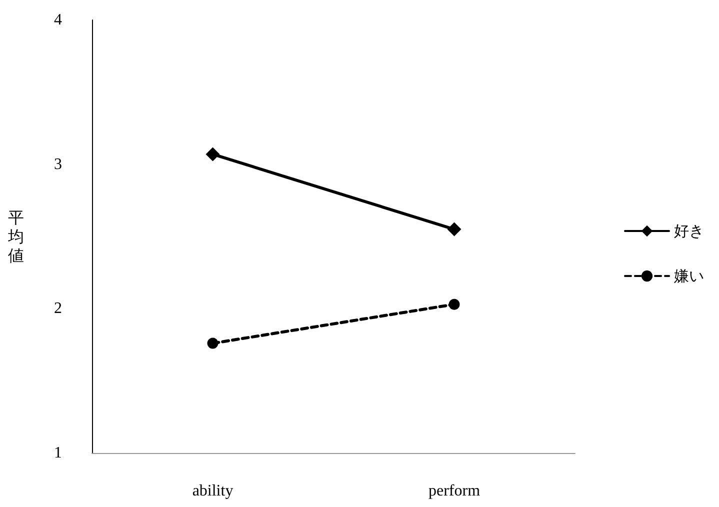  Describe the element at coordinates (15, 236) in the screenshot. I see `y-axis-title: 平均値` at that location.